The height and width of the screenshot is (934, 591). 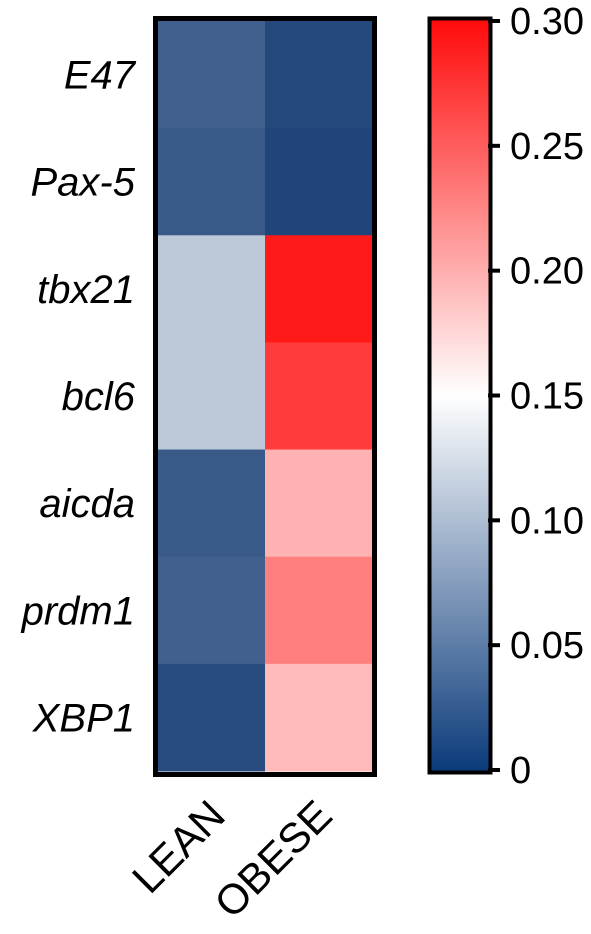 What do you see at coordinates (547, 22) in the screenshot?
I see `colorbar-tick-label: 0.30` at bounding box center [547, 22].